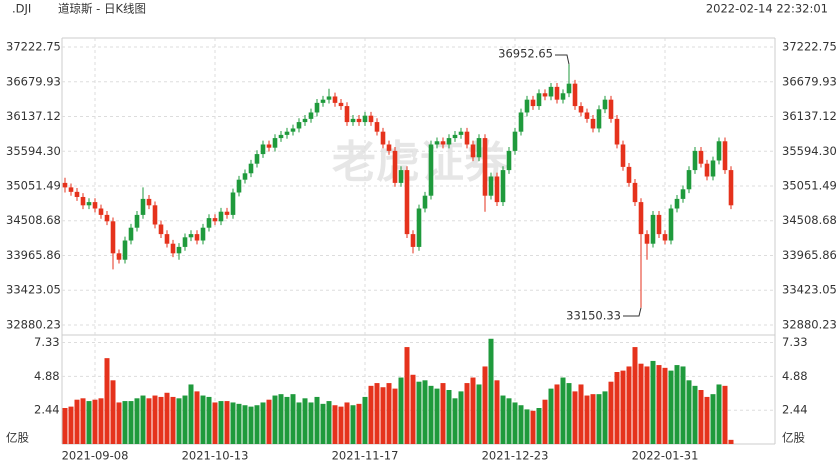  Describe the element at coordinates (525, 54) in the screenshot. I see `annotation: 36952.65` at that location.